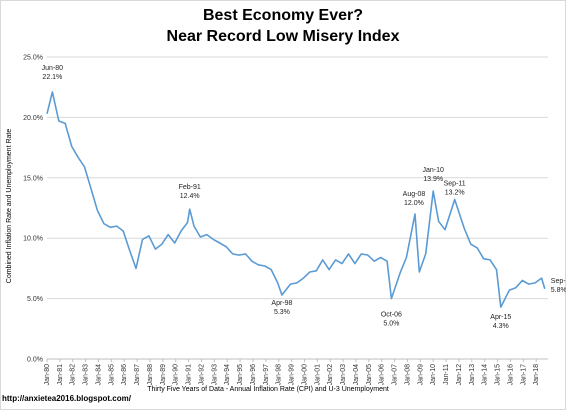 Image resolution: width=566 pixels, height=410 pixels. I want to click on chart-title-line1: Best Economy Ever?, so click(283, 15).